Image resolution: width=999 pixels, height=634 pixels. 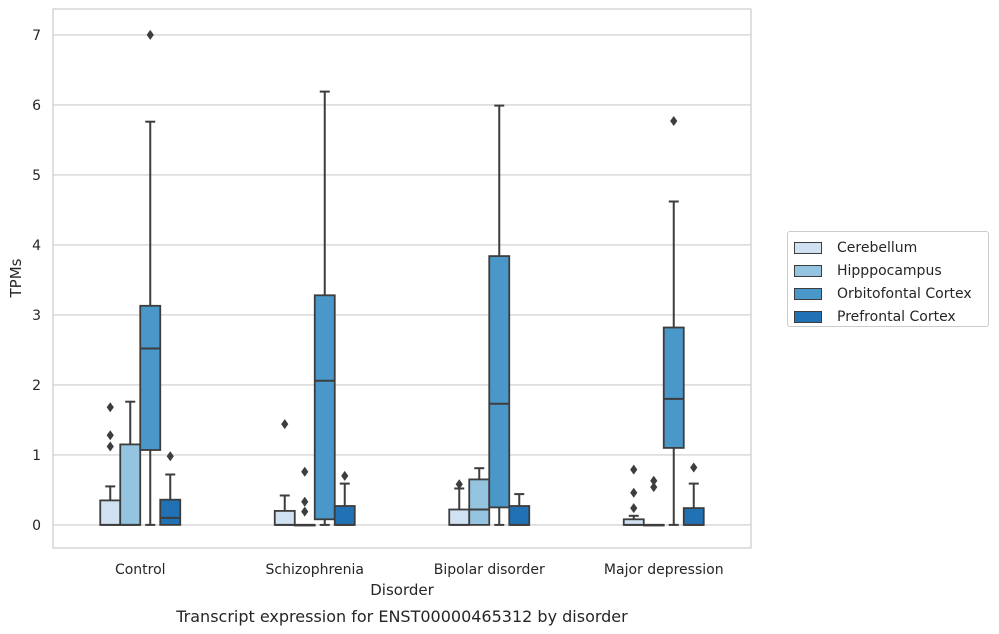 I want to click on x-tick-label: Control, so click(x=140, y=570).